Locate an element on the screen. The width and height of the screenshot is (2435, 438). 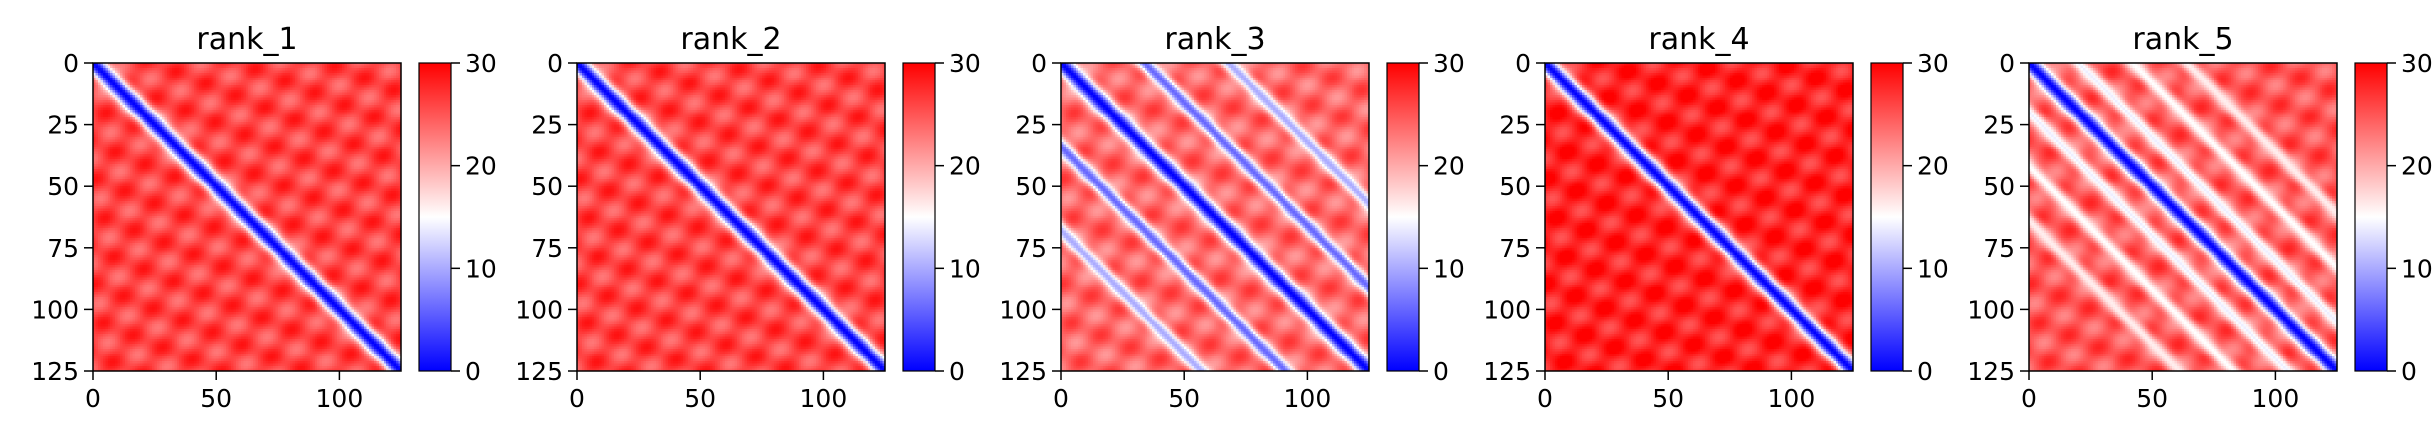
panel-title: rank_5 is located at coordinates (2182, 39).